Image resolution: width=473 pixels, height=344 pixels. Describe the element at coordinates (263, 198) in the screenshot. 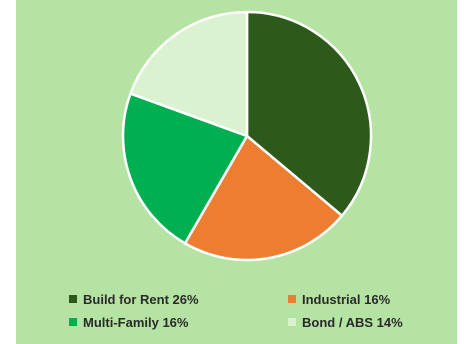

I see `pie-slice-industrial` at that location.